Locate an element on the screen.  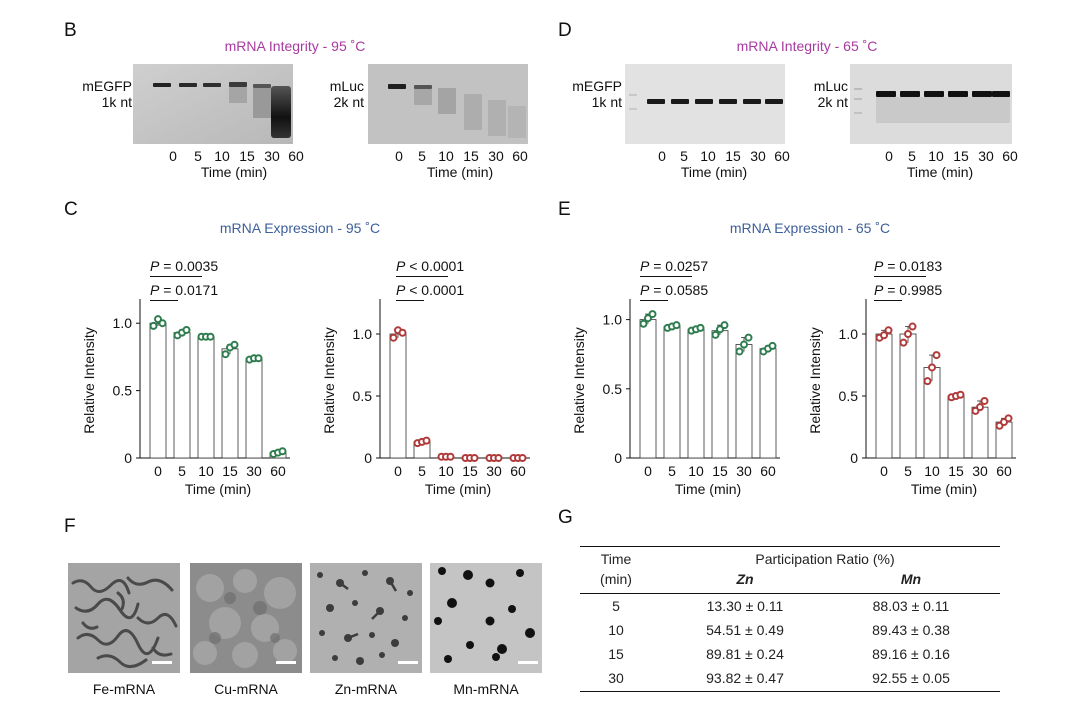
expression-95-title: mRNA Expression - 95 ˚C is located at coordinates (300, 228).